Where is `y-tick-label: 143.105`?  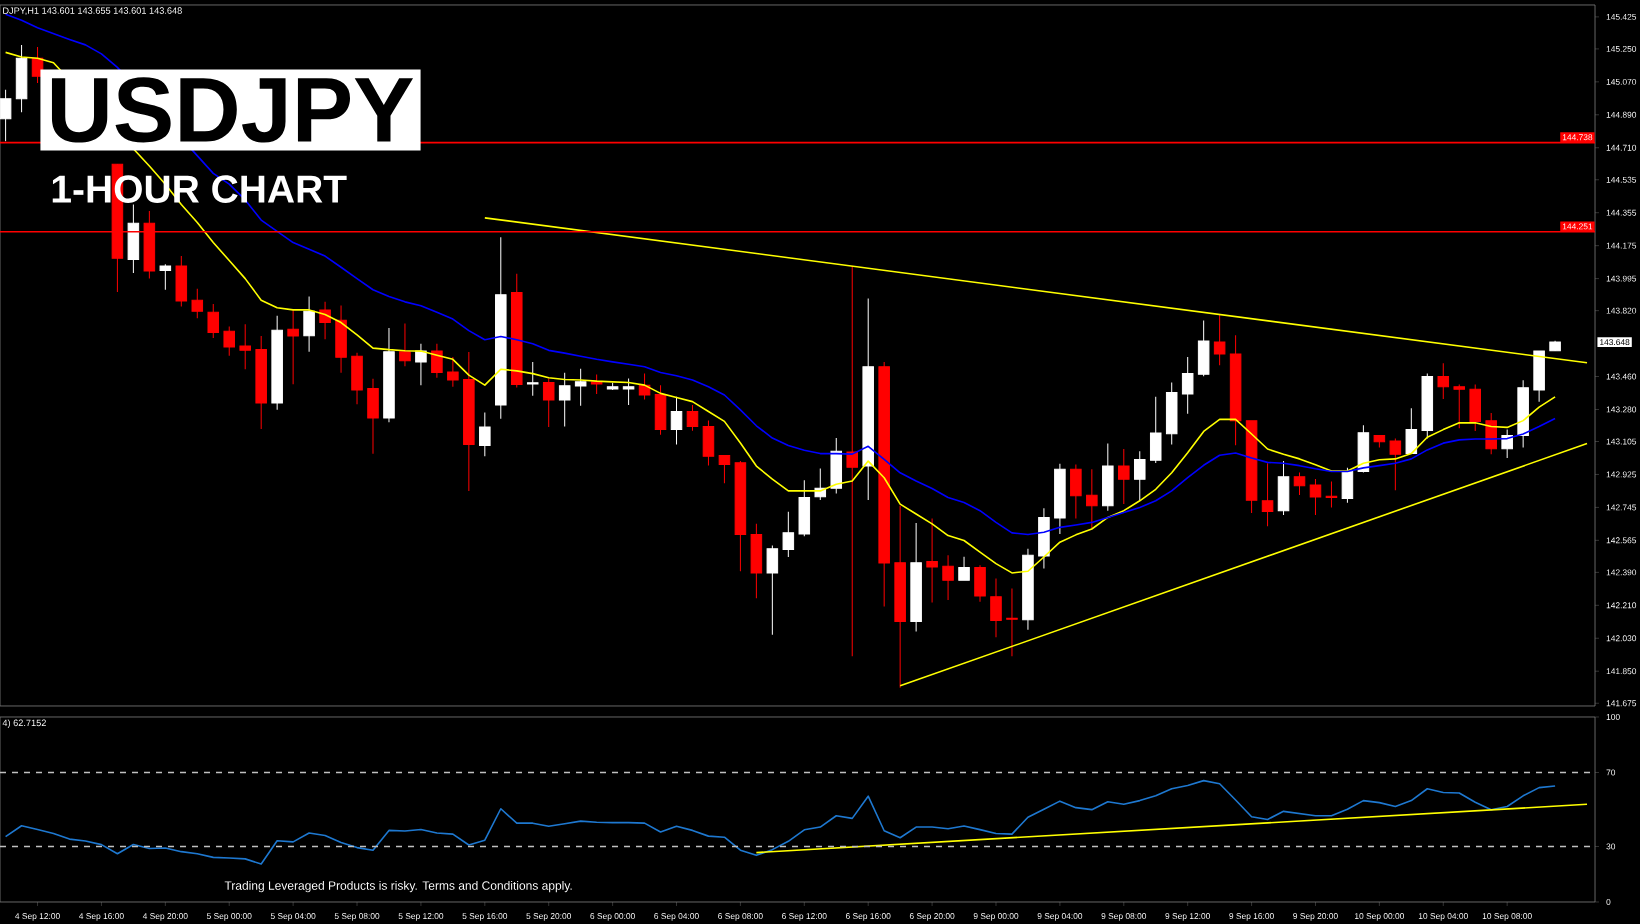
y-tick-label: 143.105 is located at coordinates (1621, 441).